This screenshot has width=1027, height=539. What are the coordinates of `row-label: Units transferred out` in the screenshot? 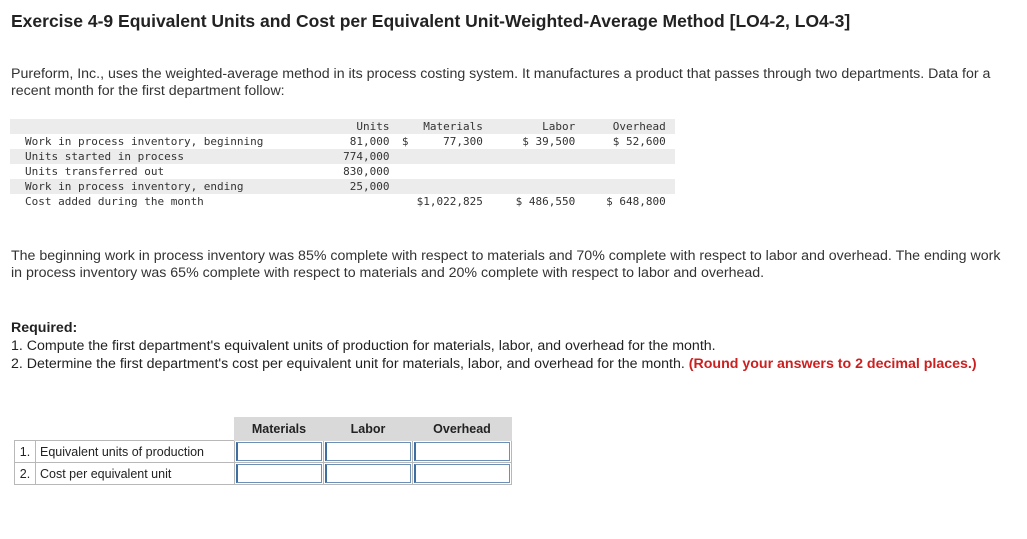 It's located at (95, 171).